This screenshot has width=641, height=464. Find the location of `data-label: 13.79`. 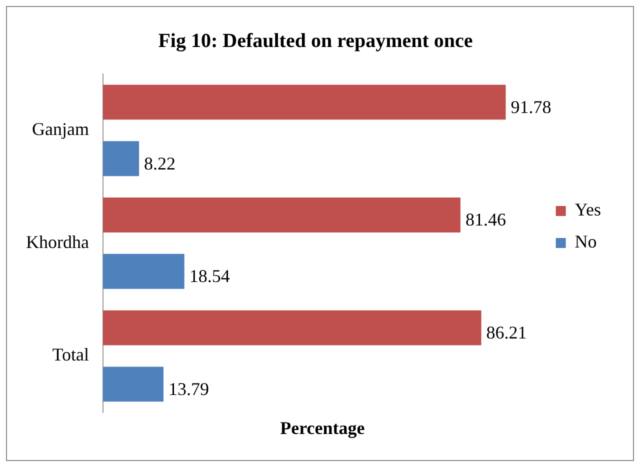

data-label: 13.79 is located at coordinates (188, 388).